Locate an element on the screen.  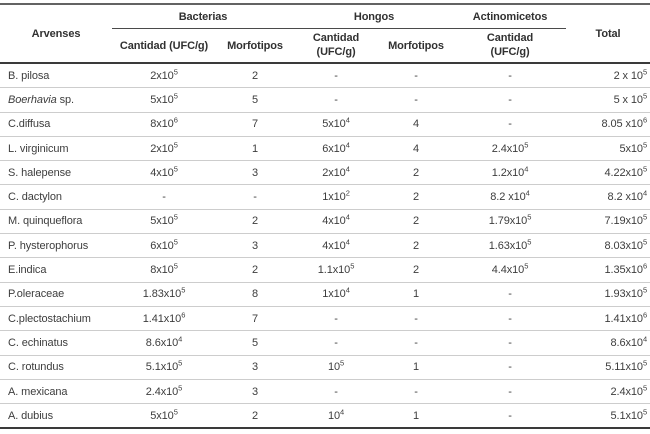
group-header-actinomicetos: Actinomicetos is located at coordinates (510, 16).